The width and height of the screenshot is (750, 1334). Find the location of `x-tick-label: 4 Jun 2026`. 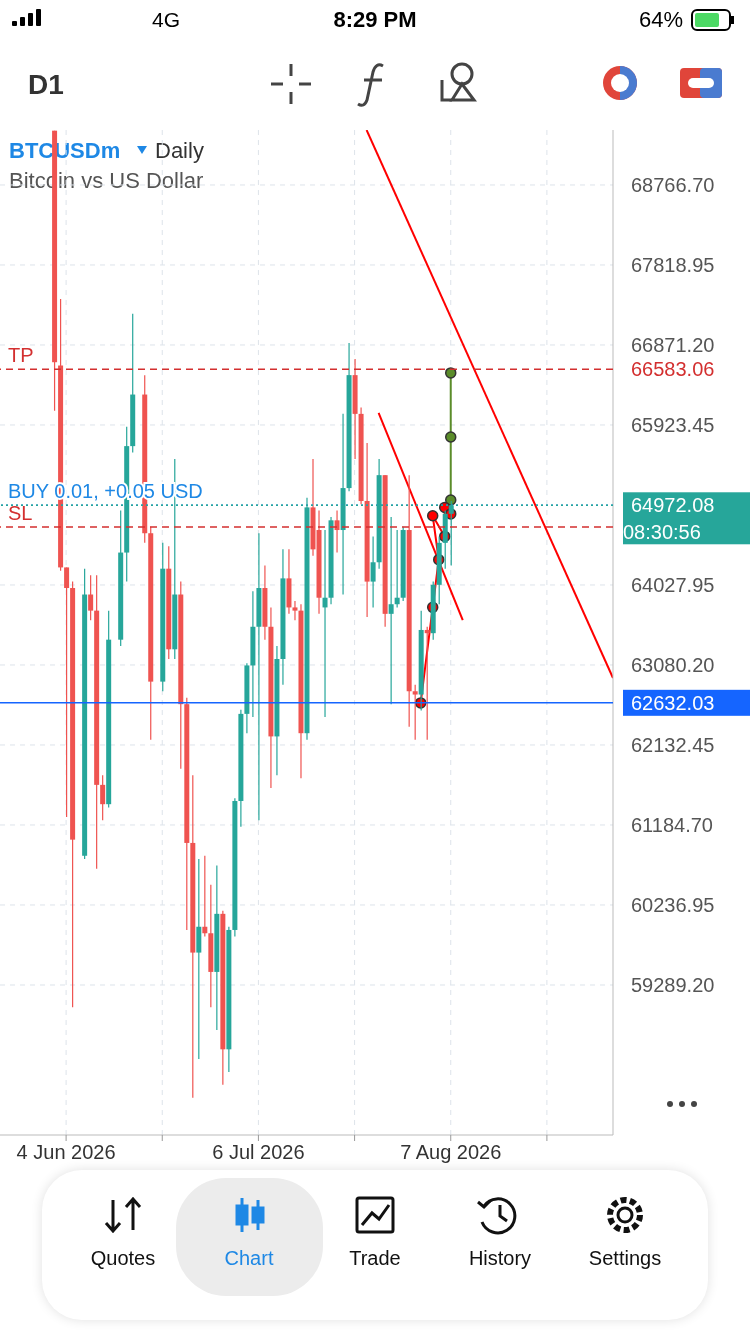

x-tick-label: 4 Jun 2026 is located at coordinates (66, 1152).